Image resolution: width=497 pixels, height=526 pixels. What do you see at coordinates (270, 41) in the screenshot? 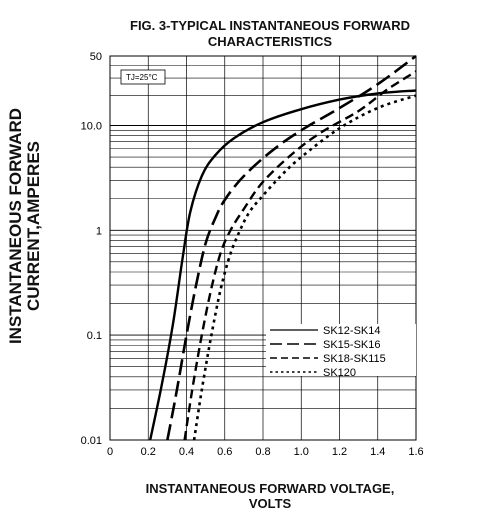
I see `chart-title-line2: CHARACTERISTICS` at bounding box center [270, 41].